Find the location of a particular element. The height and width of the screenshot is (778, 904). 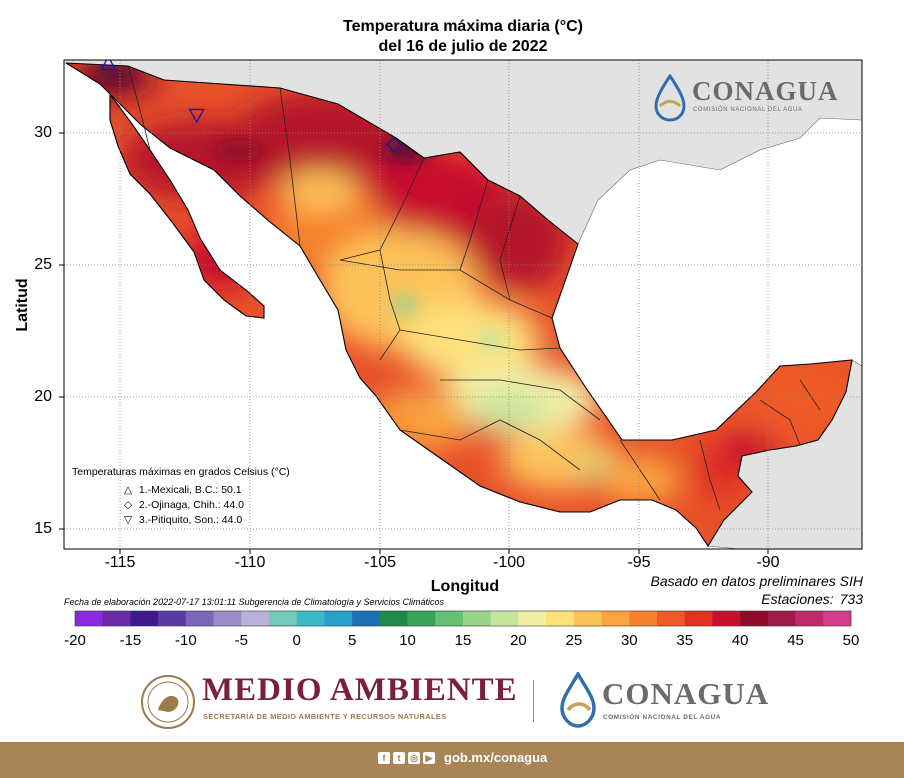

y-tick-label: 20 is located at coordinates (43, 396).